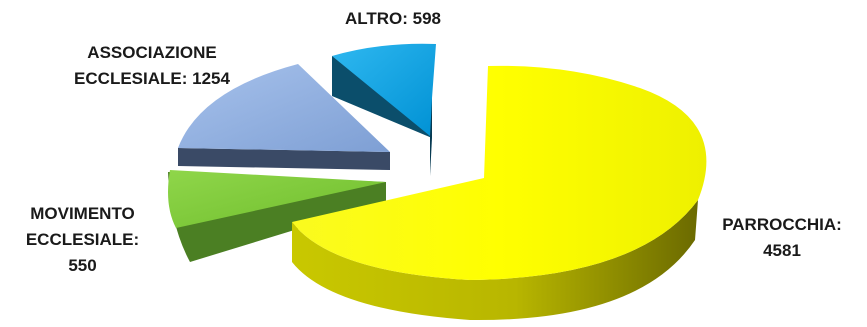  Describe the element at coordinates (82, 265) in the screenshot. I see `label-movimento-line-3: 550` at that location.